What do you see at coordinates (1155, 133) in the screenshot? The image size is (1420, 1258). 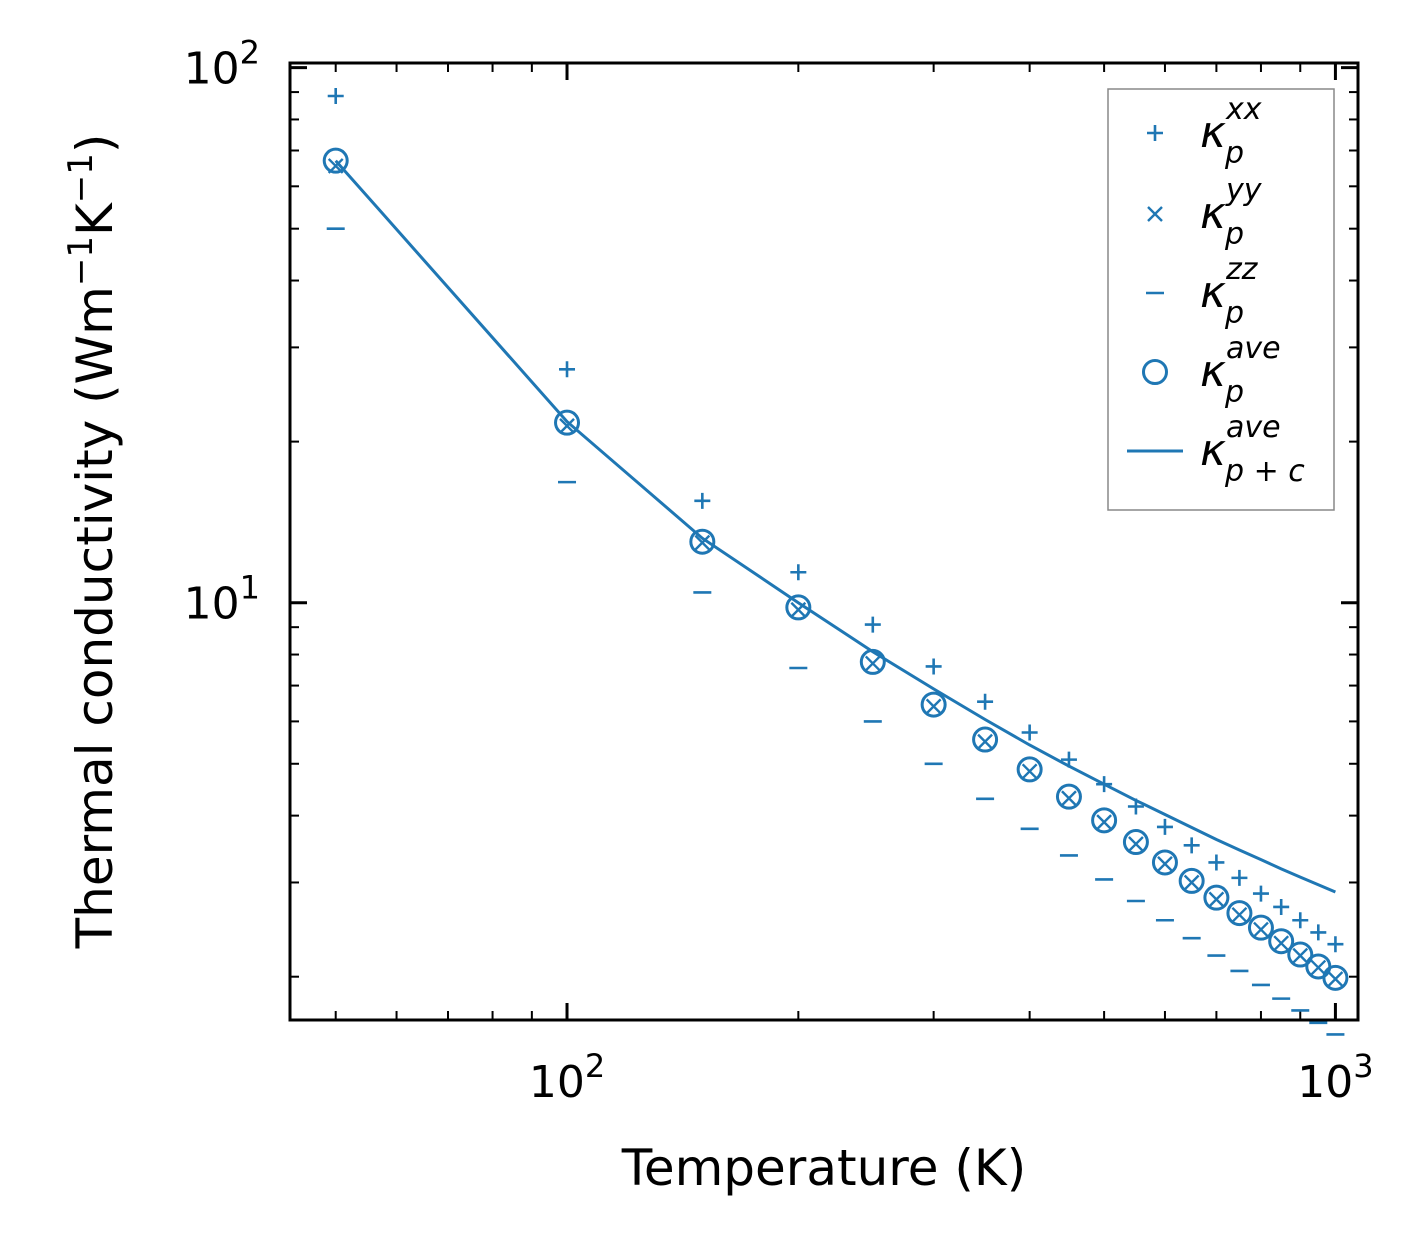 I see `legend-marker-plus` at bounding box center [1155, 133].